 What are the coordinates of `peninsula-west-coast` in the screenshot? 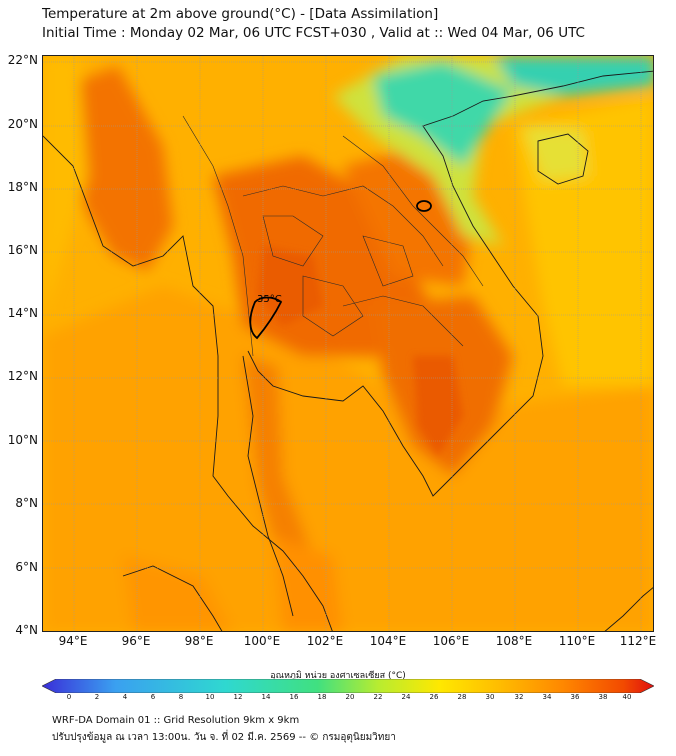 It's located at (268, 486).